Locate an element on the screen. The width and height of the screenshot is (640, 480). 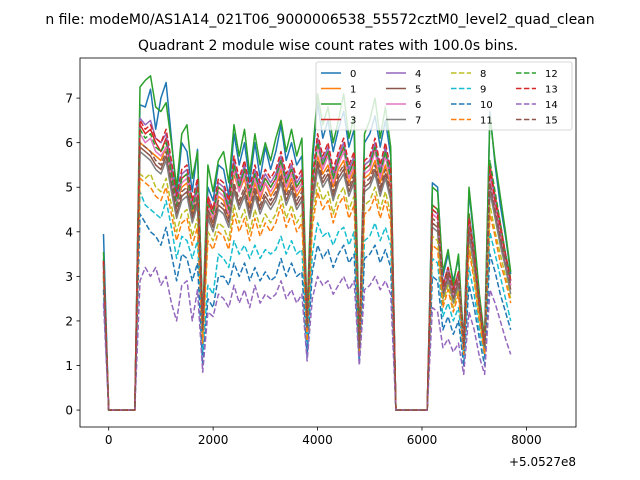
legend-box is located at coordinates (444, 96).